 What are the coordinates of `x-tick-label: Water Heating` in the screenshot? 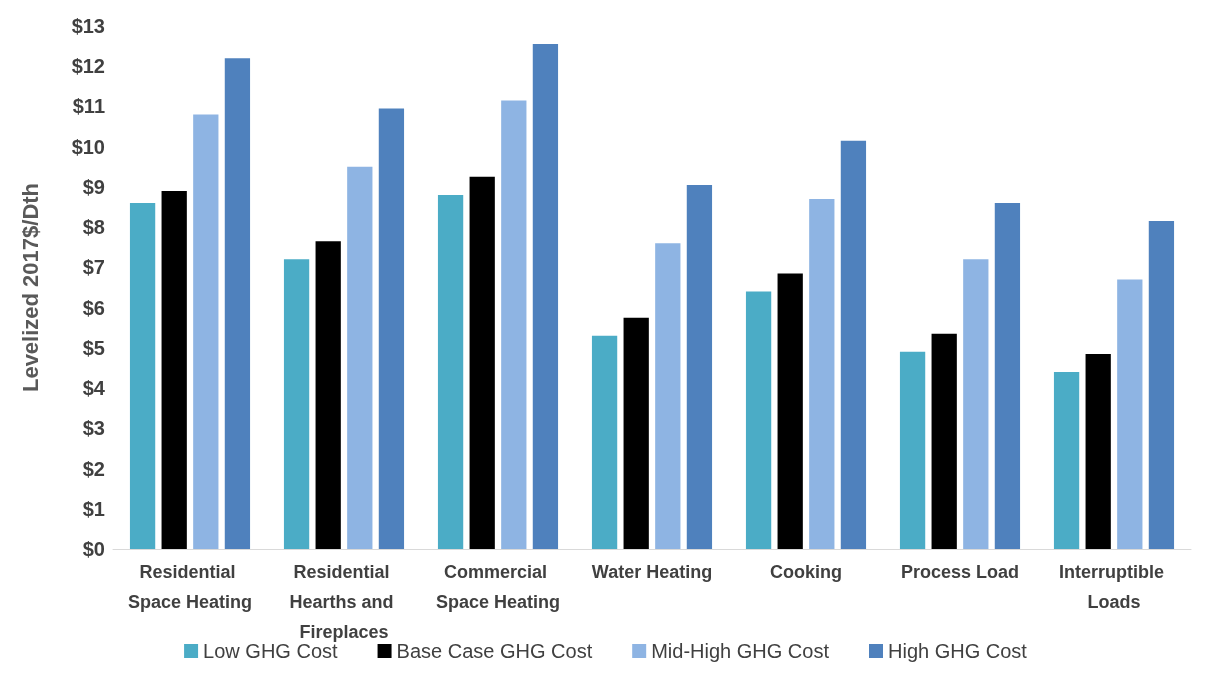 It's located at (652, 572).